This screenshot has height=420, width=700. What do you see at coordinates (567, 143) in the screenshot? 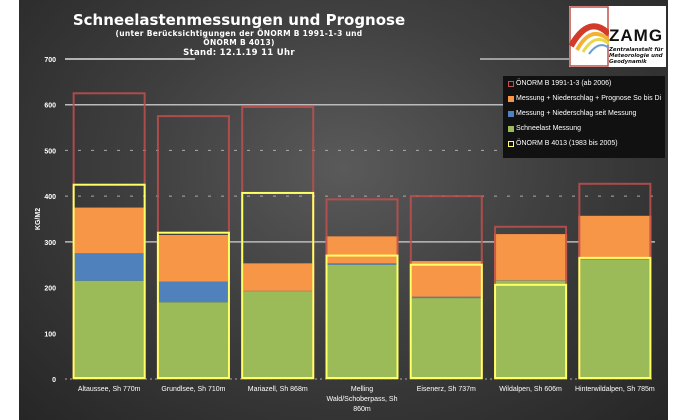
I see `legend-label: ÖNORM B 4013 (1983 bis 2005)` at bounding box center [567, 143].